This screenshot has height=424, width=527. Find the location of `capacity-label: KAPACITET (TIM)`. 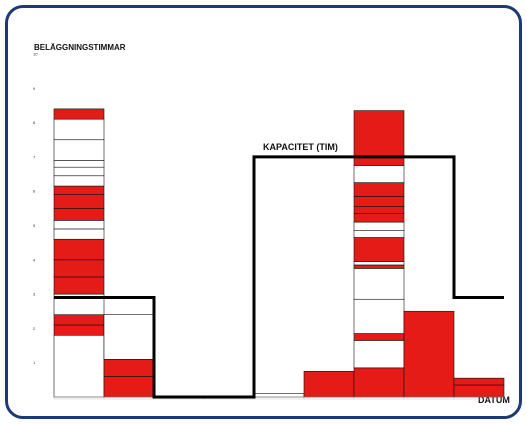

capacity-label: KAPACITET (TIM) is located at coordinates (300, 147).